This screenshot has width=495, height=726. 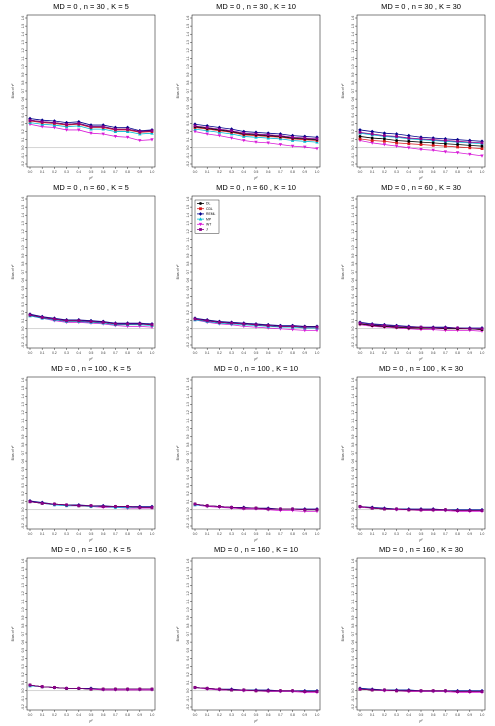 I want to click on series-cdl, so click(x=421, y=143).